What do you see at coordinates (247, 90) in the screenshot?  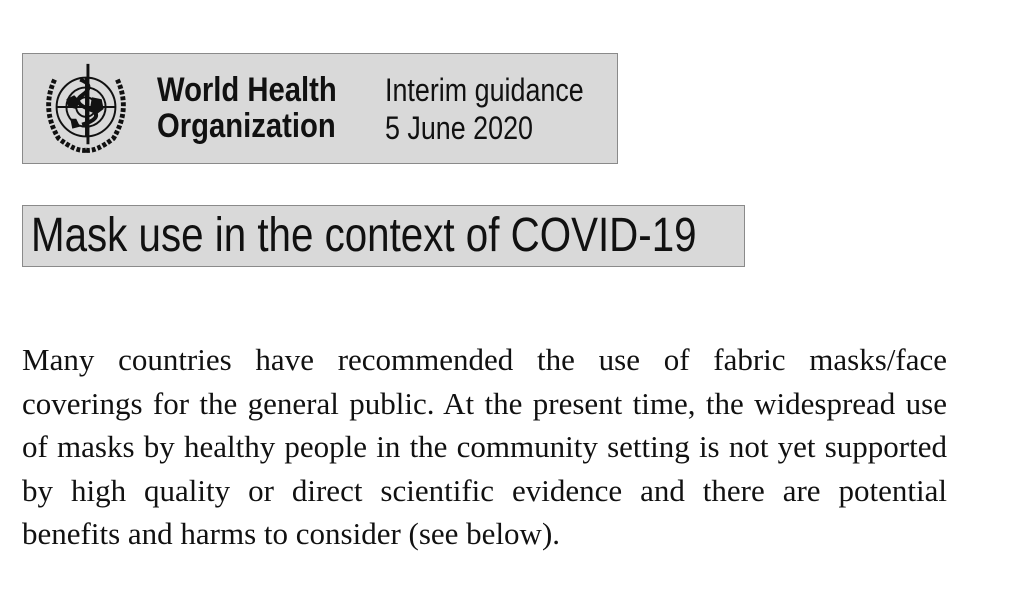 I see `organization-name-line1: World Health` at bounding box center [247, 90].